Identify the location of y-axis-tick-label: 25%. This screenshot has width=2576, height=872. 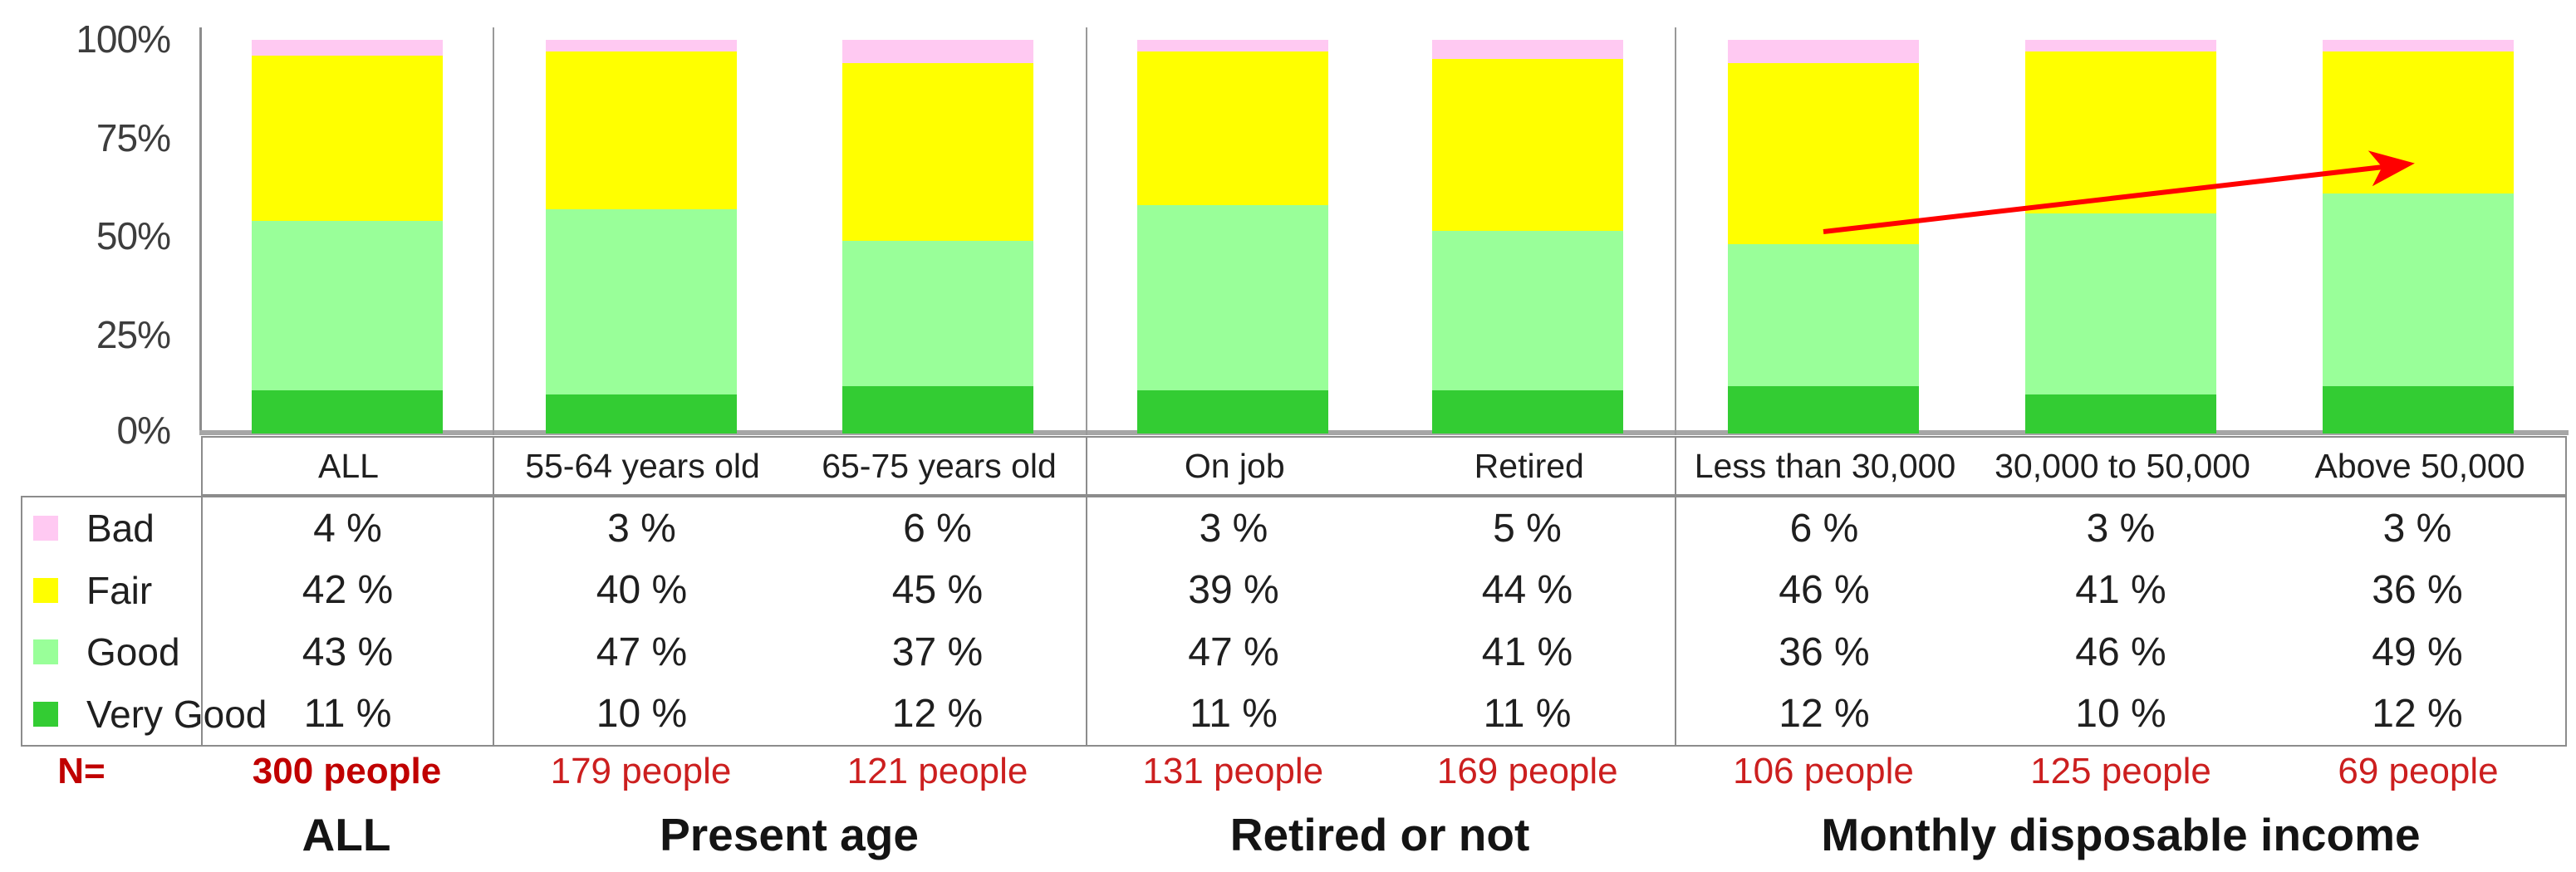
(133, 334).